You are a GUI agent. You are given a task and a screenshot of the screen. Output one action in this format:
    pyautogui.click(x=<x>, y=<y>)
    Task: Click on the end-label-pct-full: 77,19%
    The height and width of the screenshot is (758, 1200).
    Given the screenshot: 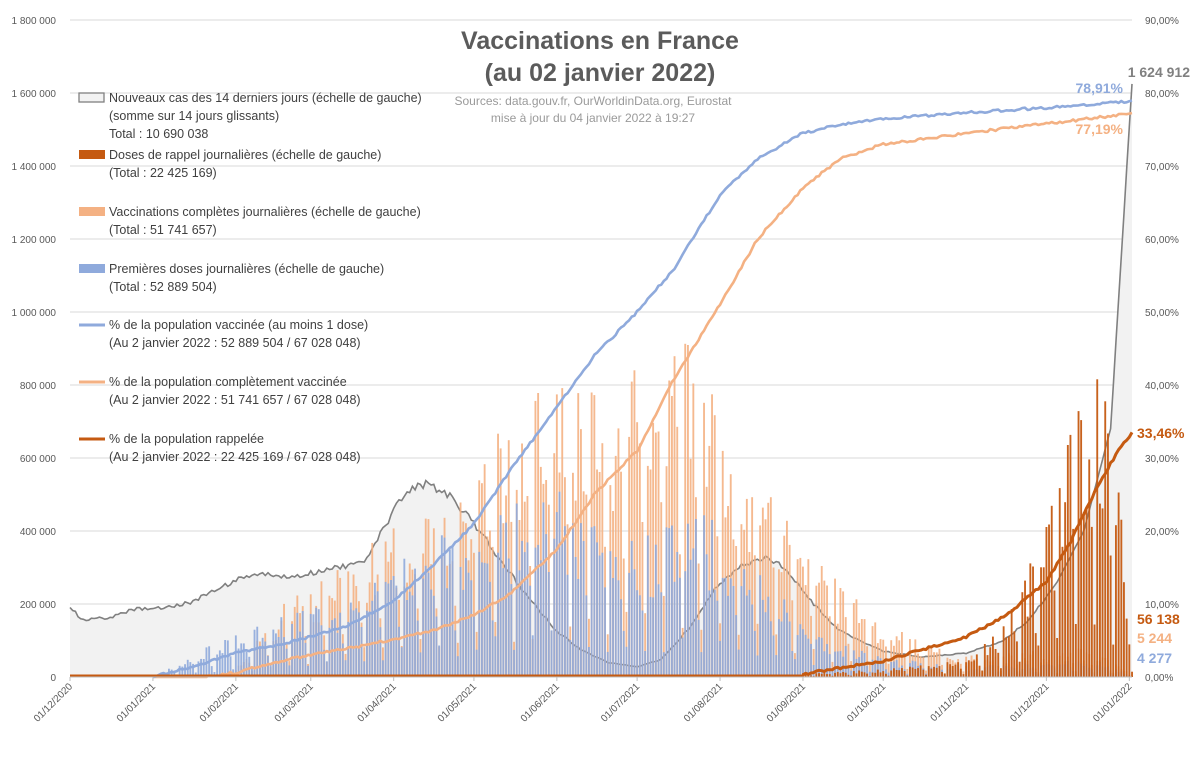 What is the action you would take?
    pyautogui.click(x=1100, y=129)
    